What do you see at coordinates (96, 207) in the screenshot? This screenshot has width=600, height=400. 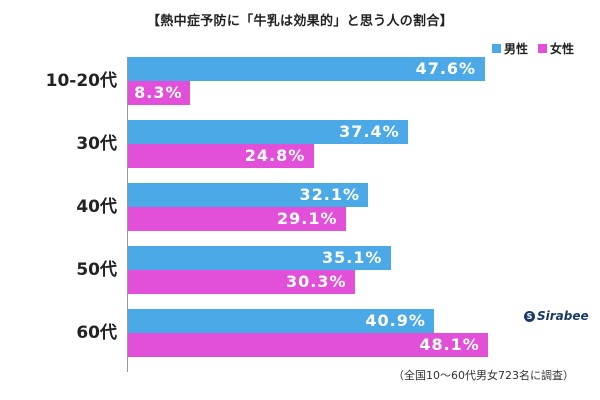 I see `category-label: 40代` at bounding box center [96, 207].